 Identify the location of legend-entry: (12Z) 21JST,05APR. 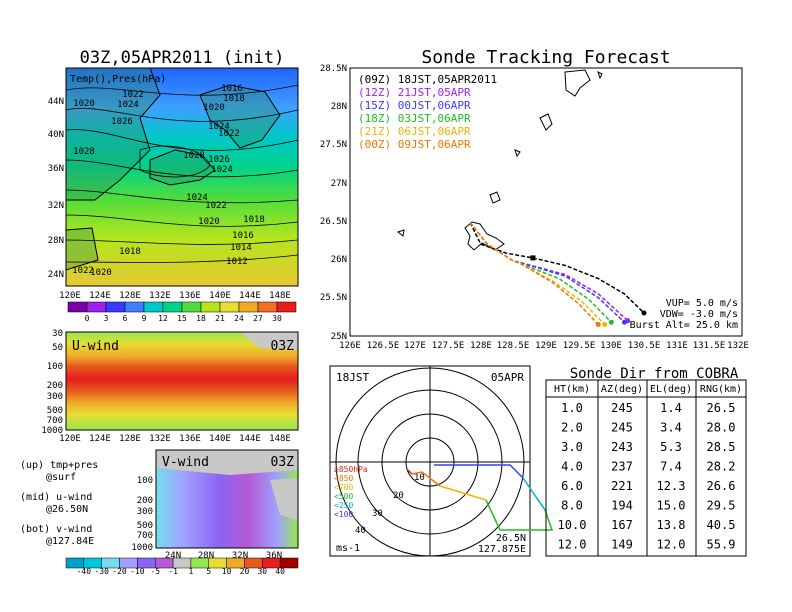
(414, 92).